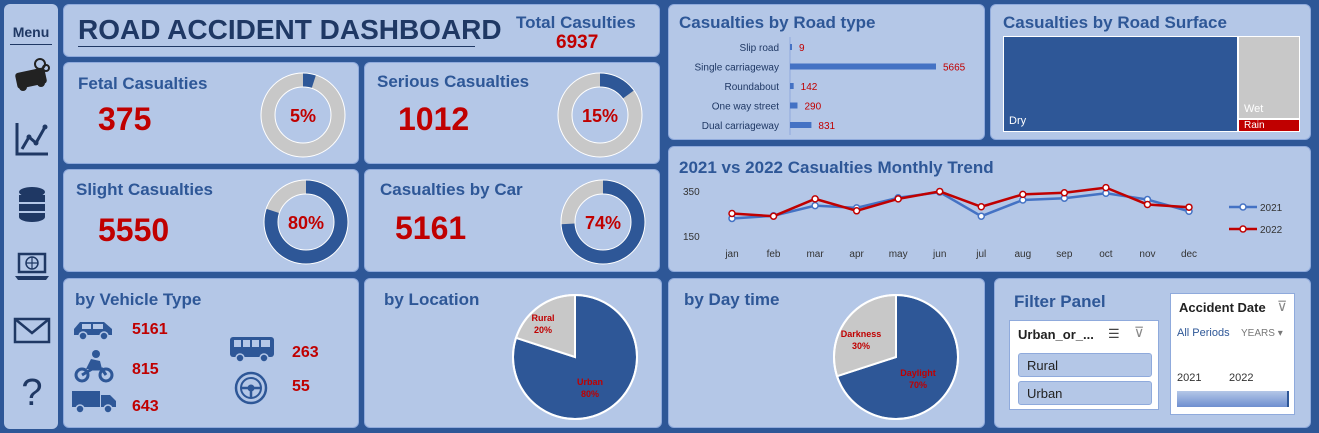 This screenshot has height=433, width=1319. I want to click on road-type-label: One way street, so click(745, 107).